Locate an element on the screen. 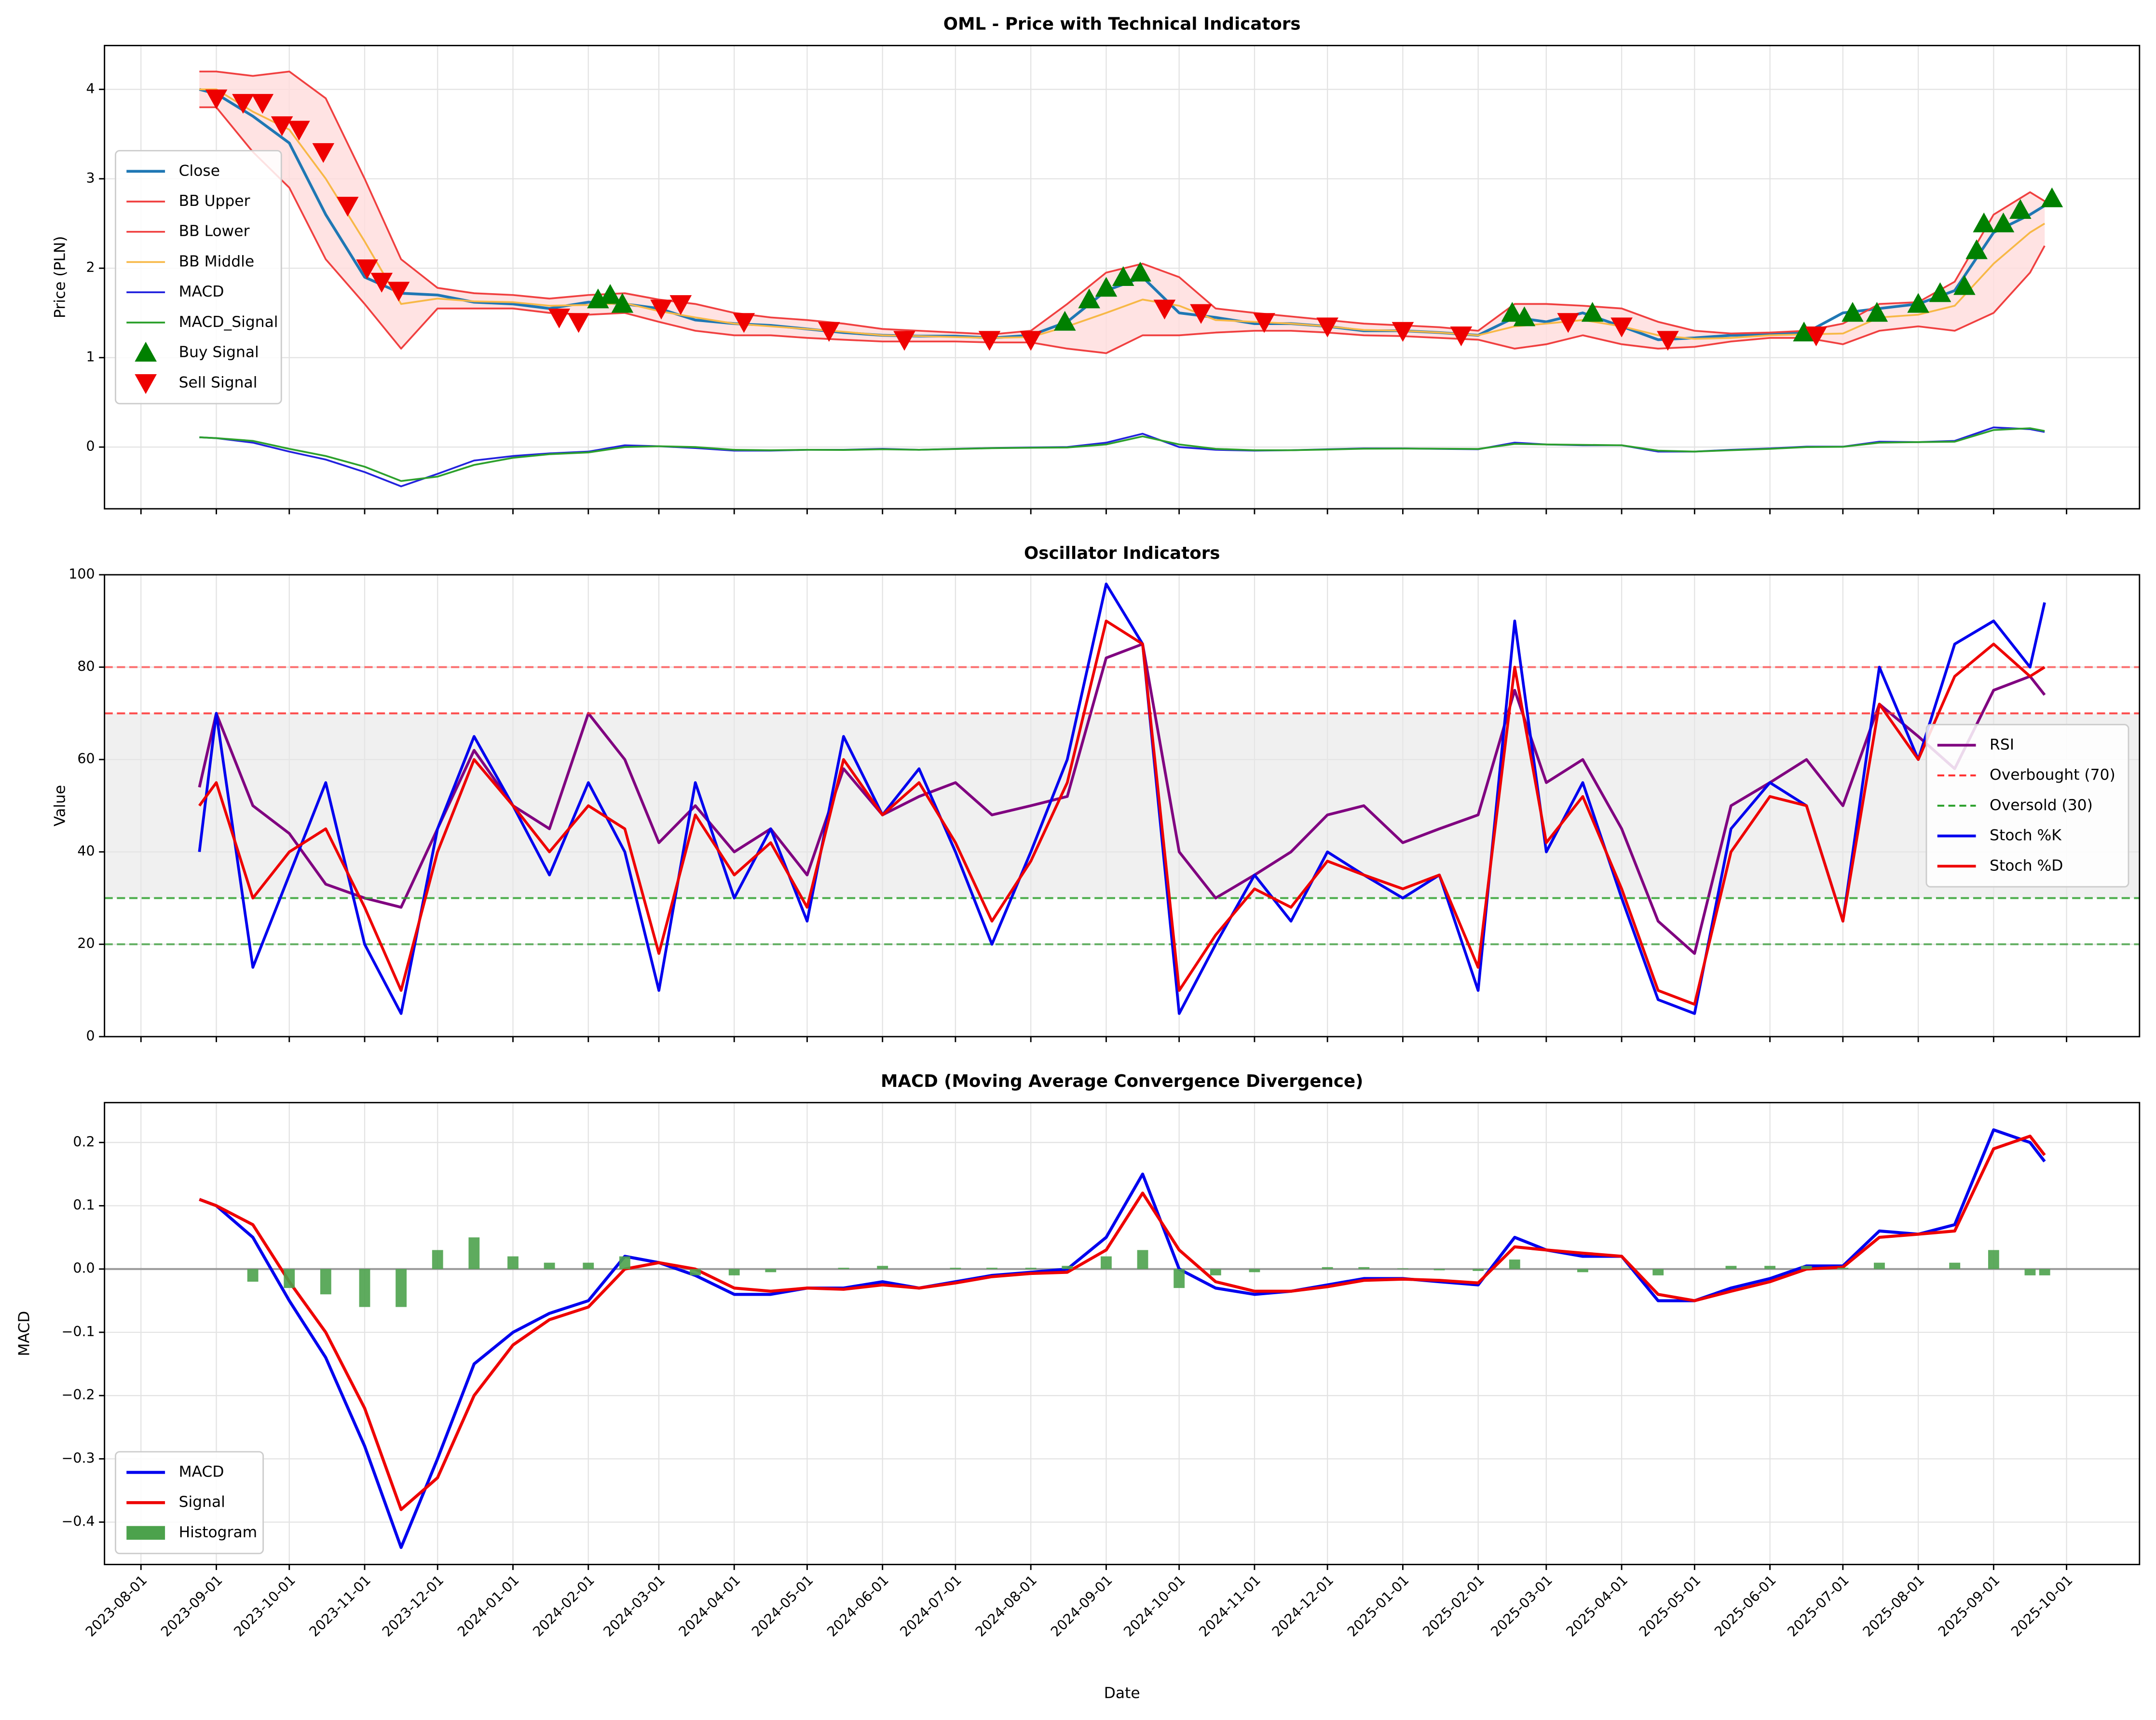 Image resolution: width=2156 pixels, height=1720 pixels. legend-marker is located at coordinates (146, 351).